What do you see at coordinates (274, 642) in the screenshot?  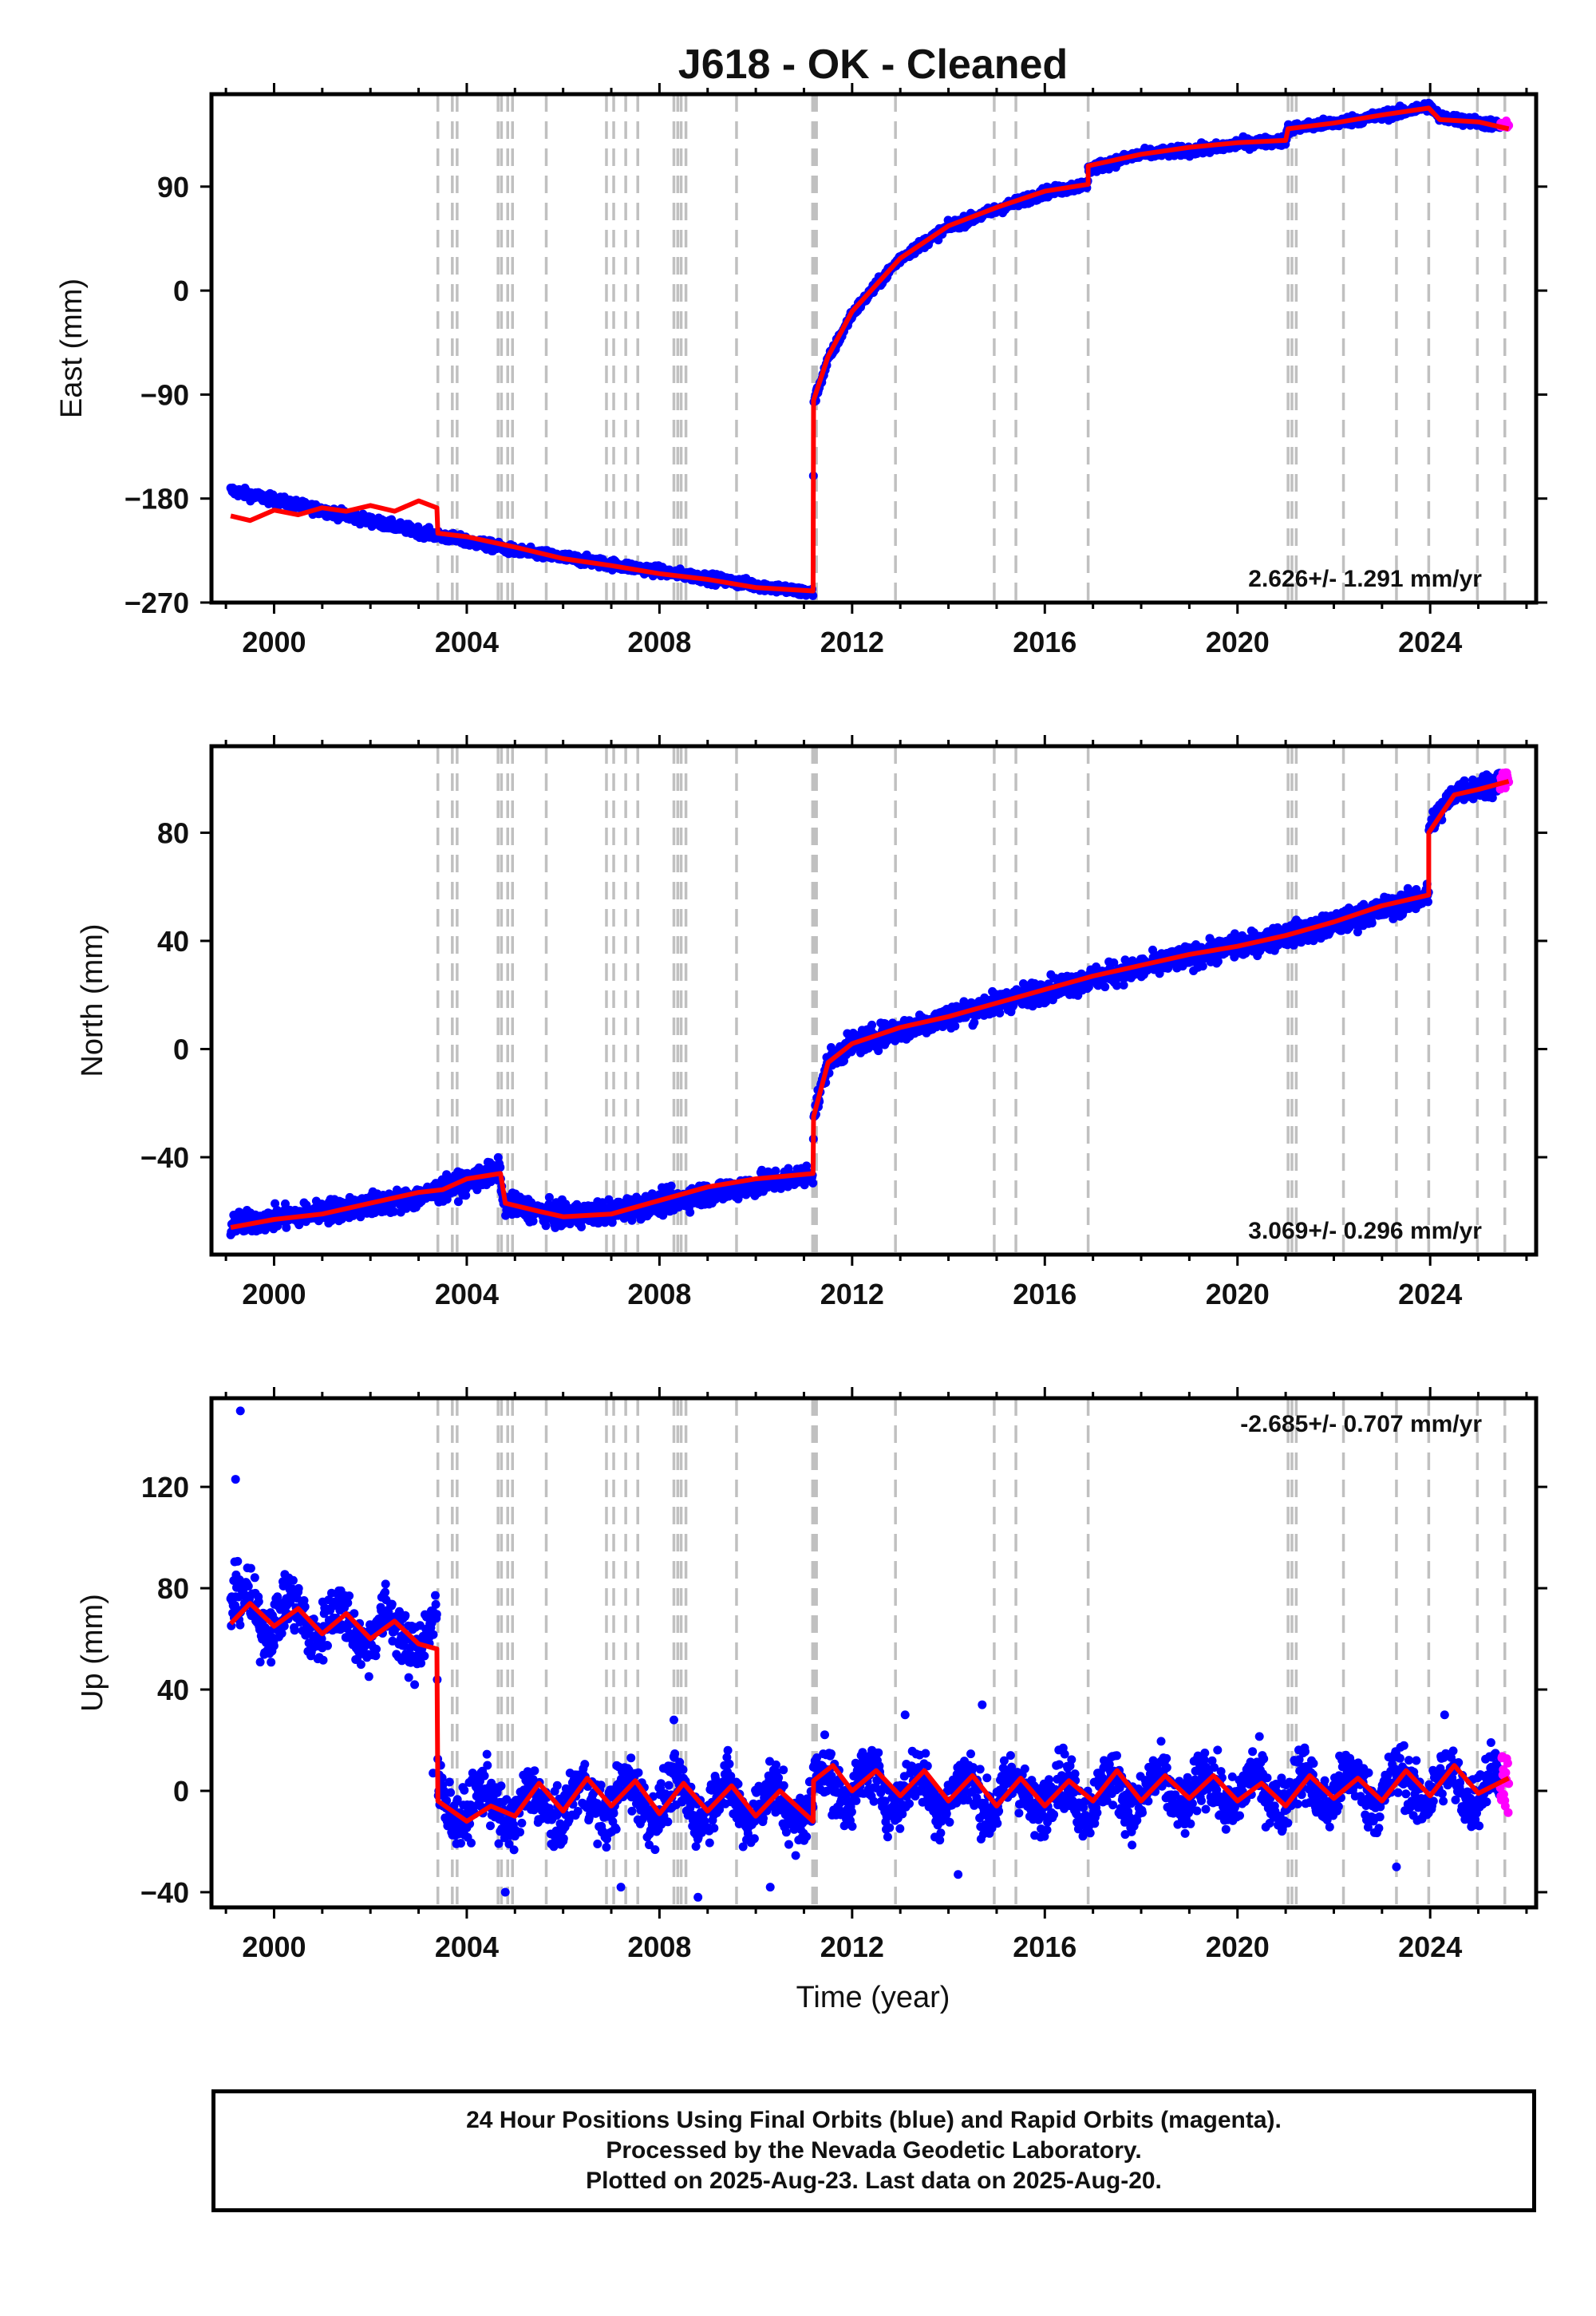 I see `x-tick-label: 2000` at bounding box center [274, 642].